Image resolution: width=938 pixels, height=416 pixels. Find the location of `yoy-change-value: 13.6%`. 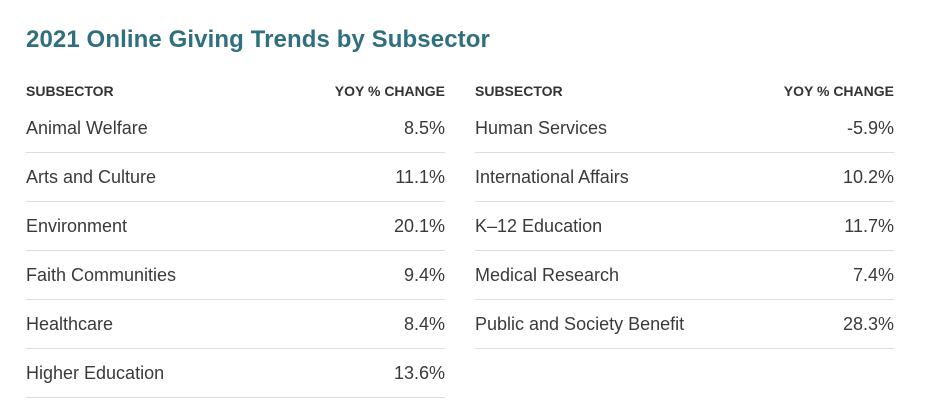

yoy-change-value: 13.6% is located at coordinates (419, 372).